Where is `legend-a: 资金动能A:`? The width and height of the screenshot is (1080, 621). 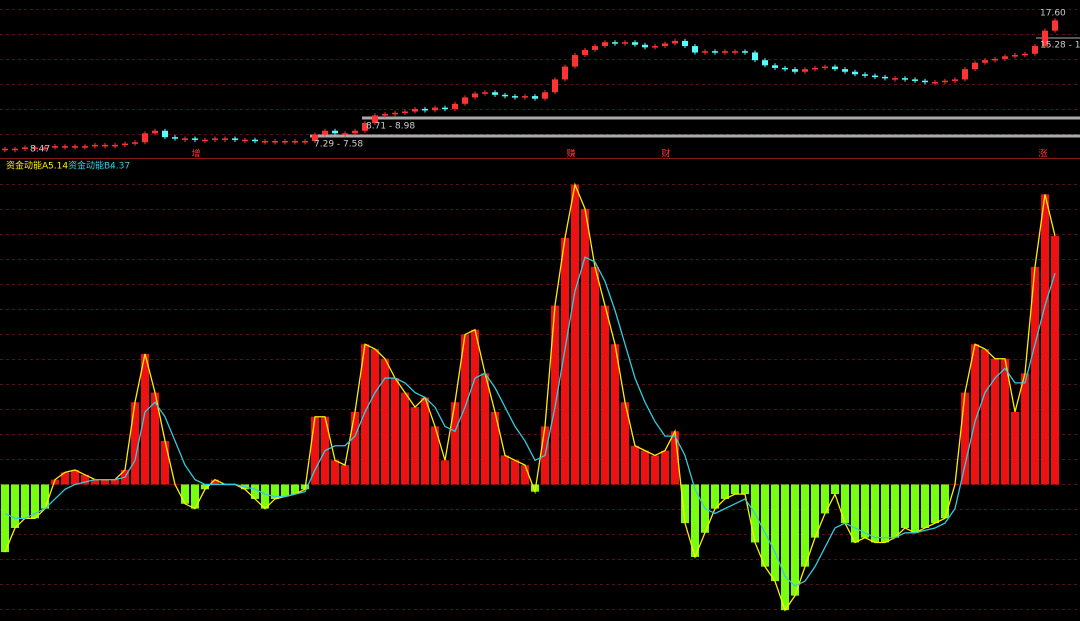
legend-a: 资金动能A: is located at coordinates (28, 166).